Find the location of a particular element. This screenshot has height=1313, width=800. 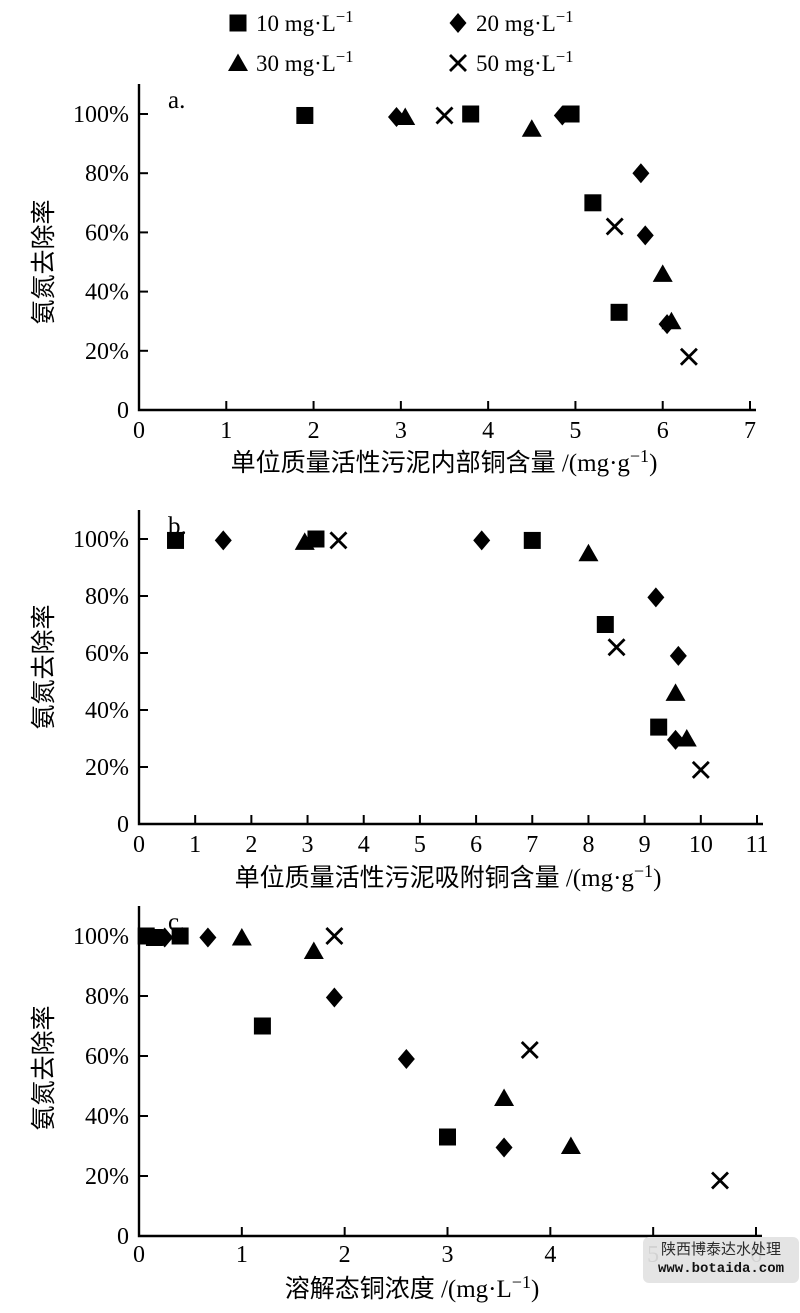

watermark-url: www.botaida.com is located at coordinates (721, 1269).